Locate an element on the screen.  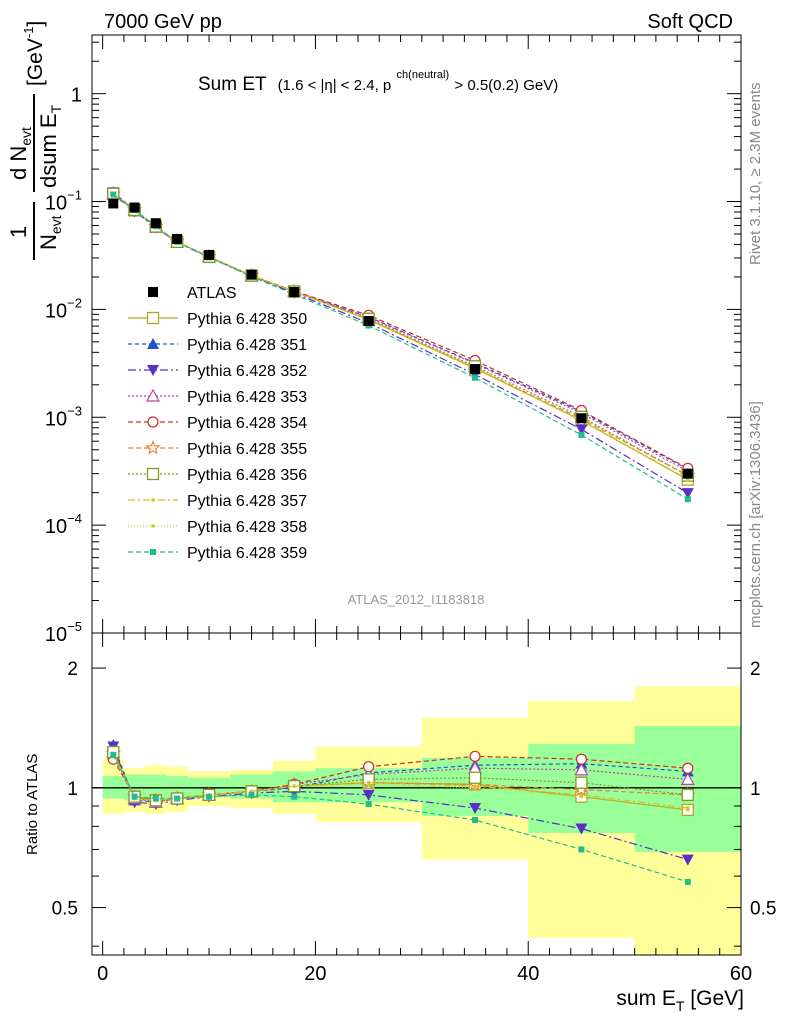
plot-title-cond-sup: ch(neutral) is located at coordinates (423, 75).